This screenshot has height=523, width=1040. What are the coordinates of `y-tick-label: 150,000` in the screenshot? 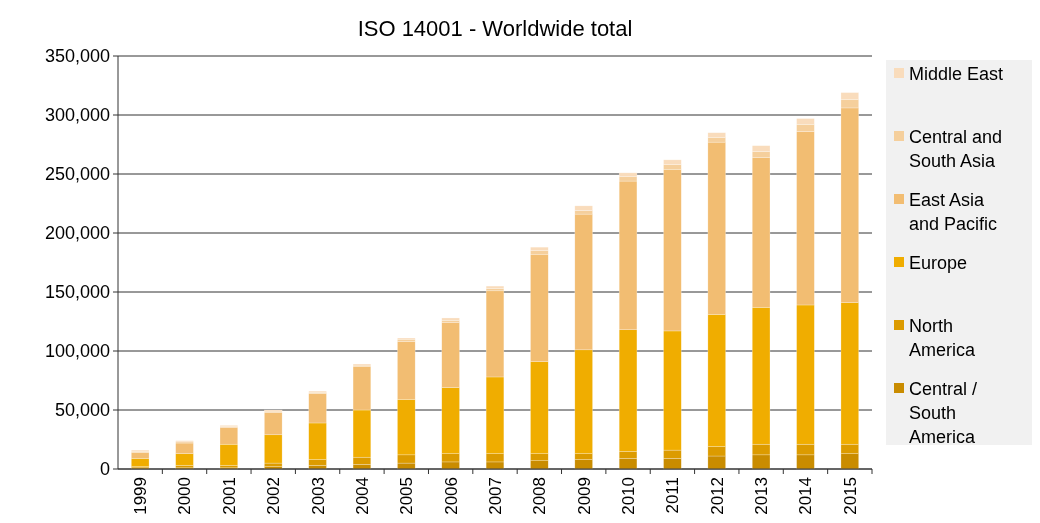 It's located at (77, 292).